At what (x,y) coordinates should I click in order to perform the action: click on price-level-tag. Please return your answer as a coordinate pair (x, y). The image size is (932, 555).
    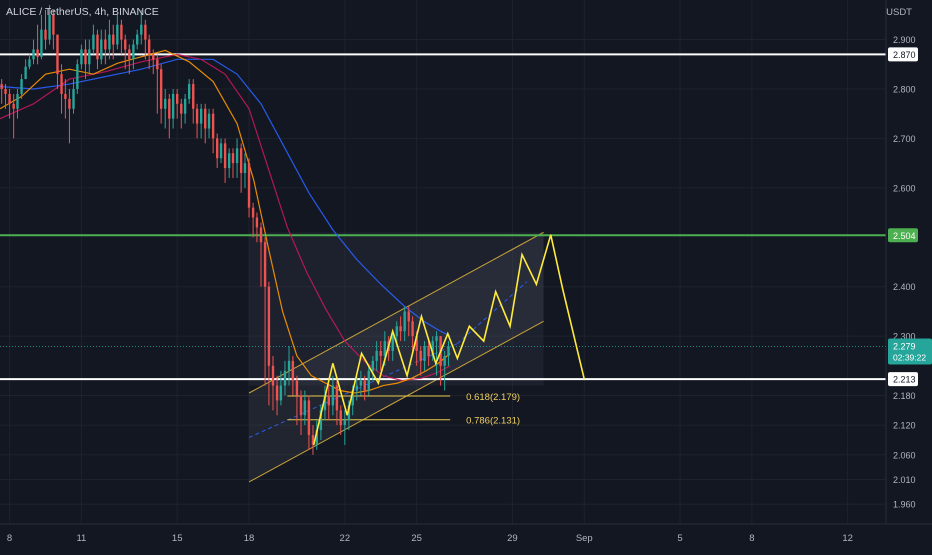
    Looking at the image, I should click on (903, 379).